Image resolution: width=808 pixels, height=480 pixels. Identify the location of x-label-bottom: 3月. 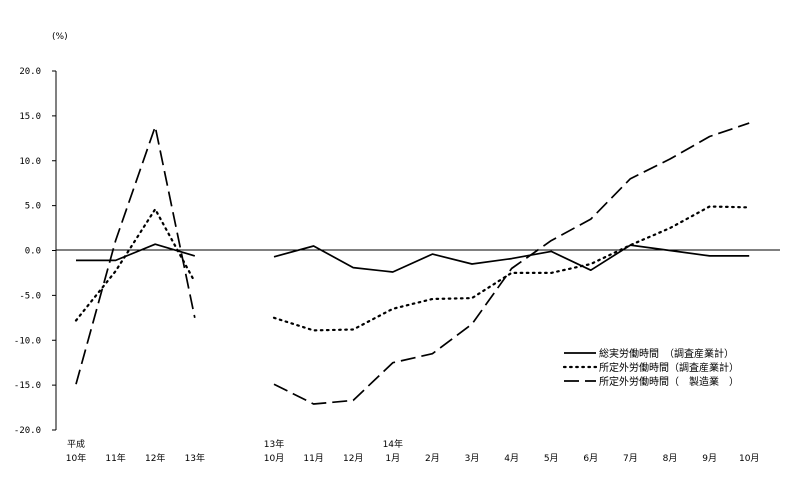
(472, 458).